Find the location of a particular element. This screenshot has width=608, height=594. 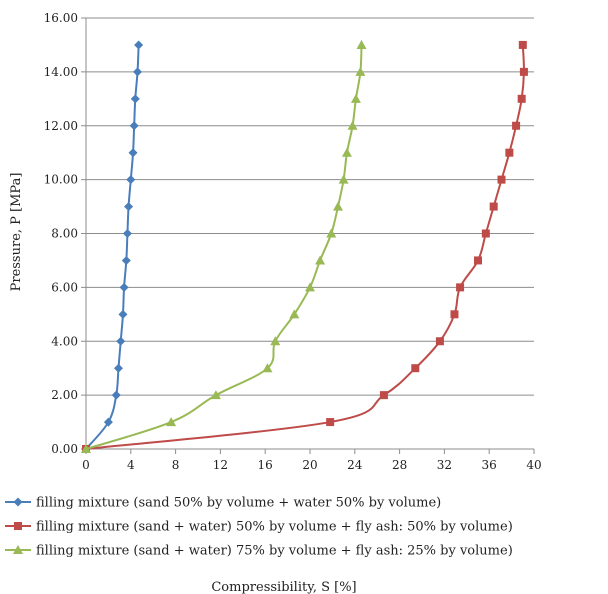

y-tick-label: 2.00 is located at coordinates (64, 395).